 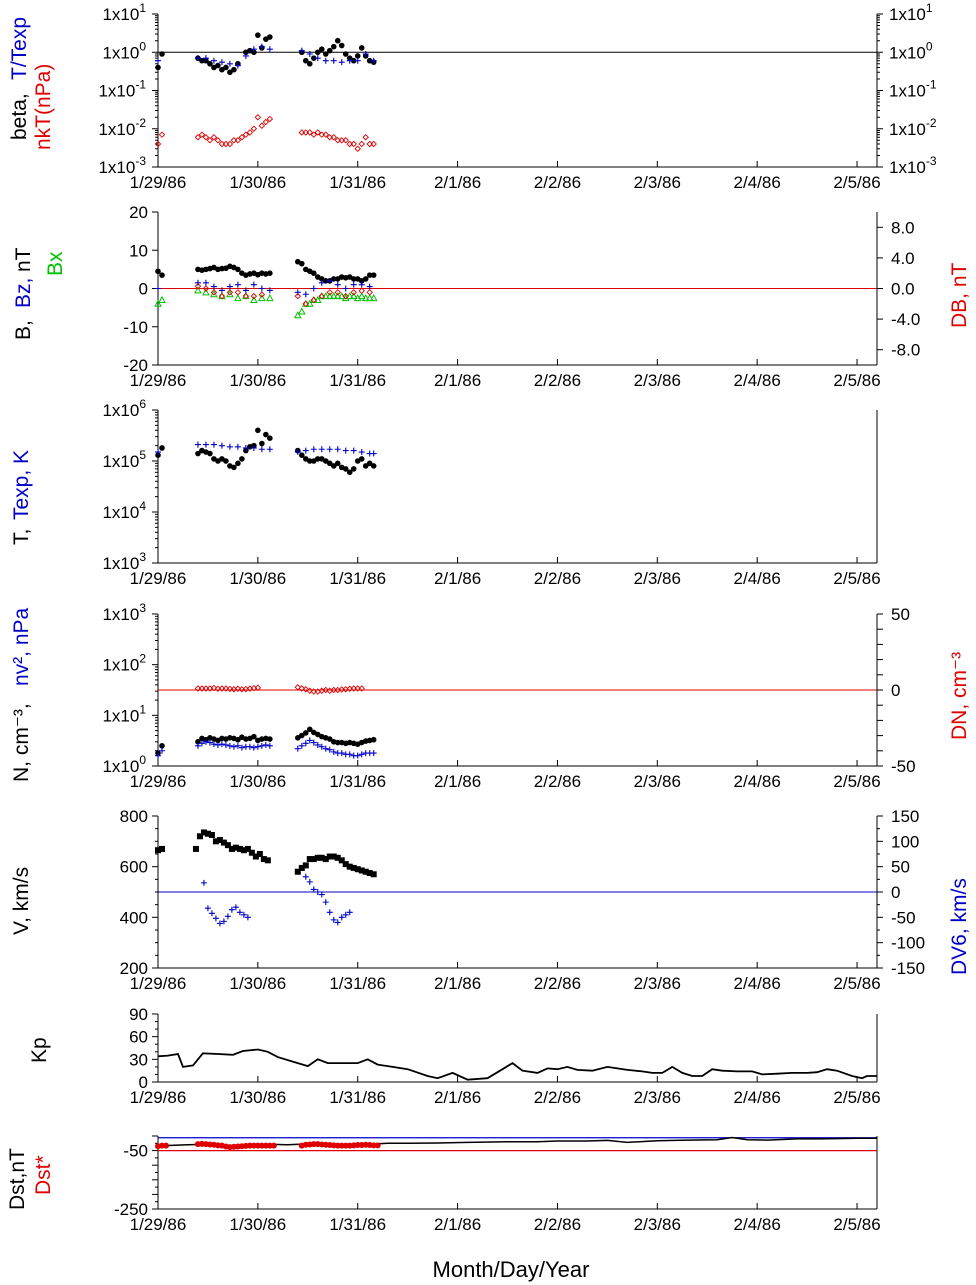 I want to click on b-ylabel-db: DB, nT, so click(x=959, y=295).